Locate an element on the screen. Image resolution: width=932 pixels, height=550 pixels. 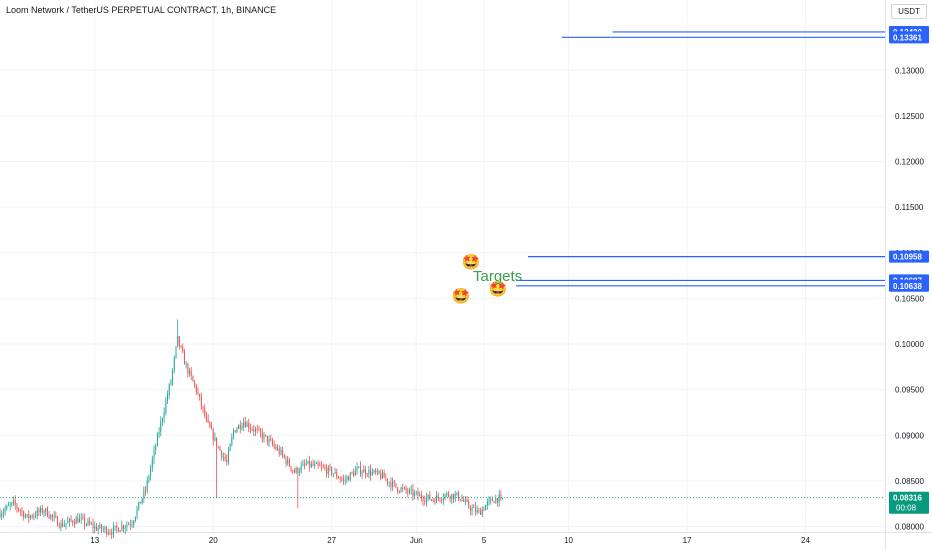
y-tick-label: 0.08000 is located at coordinates (909, 527).